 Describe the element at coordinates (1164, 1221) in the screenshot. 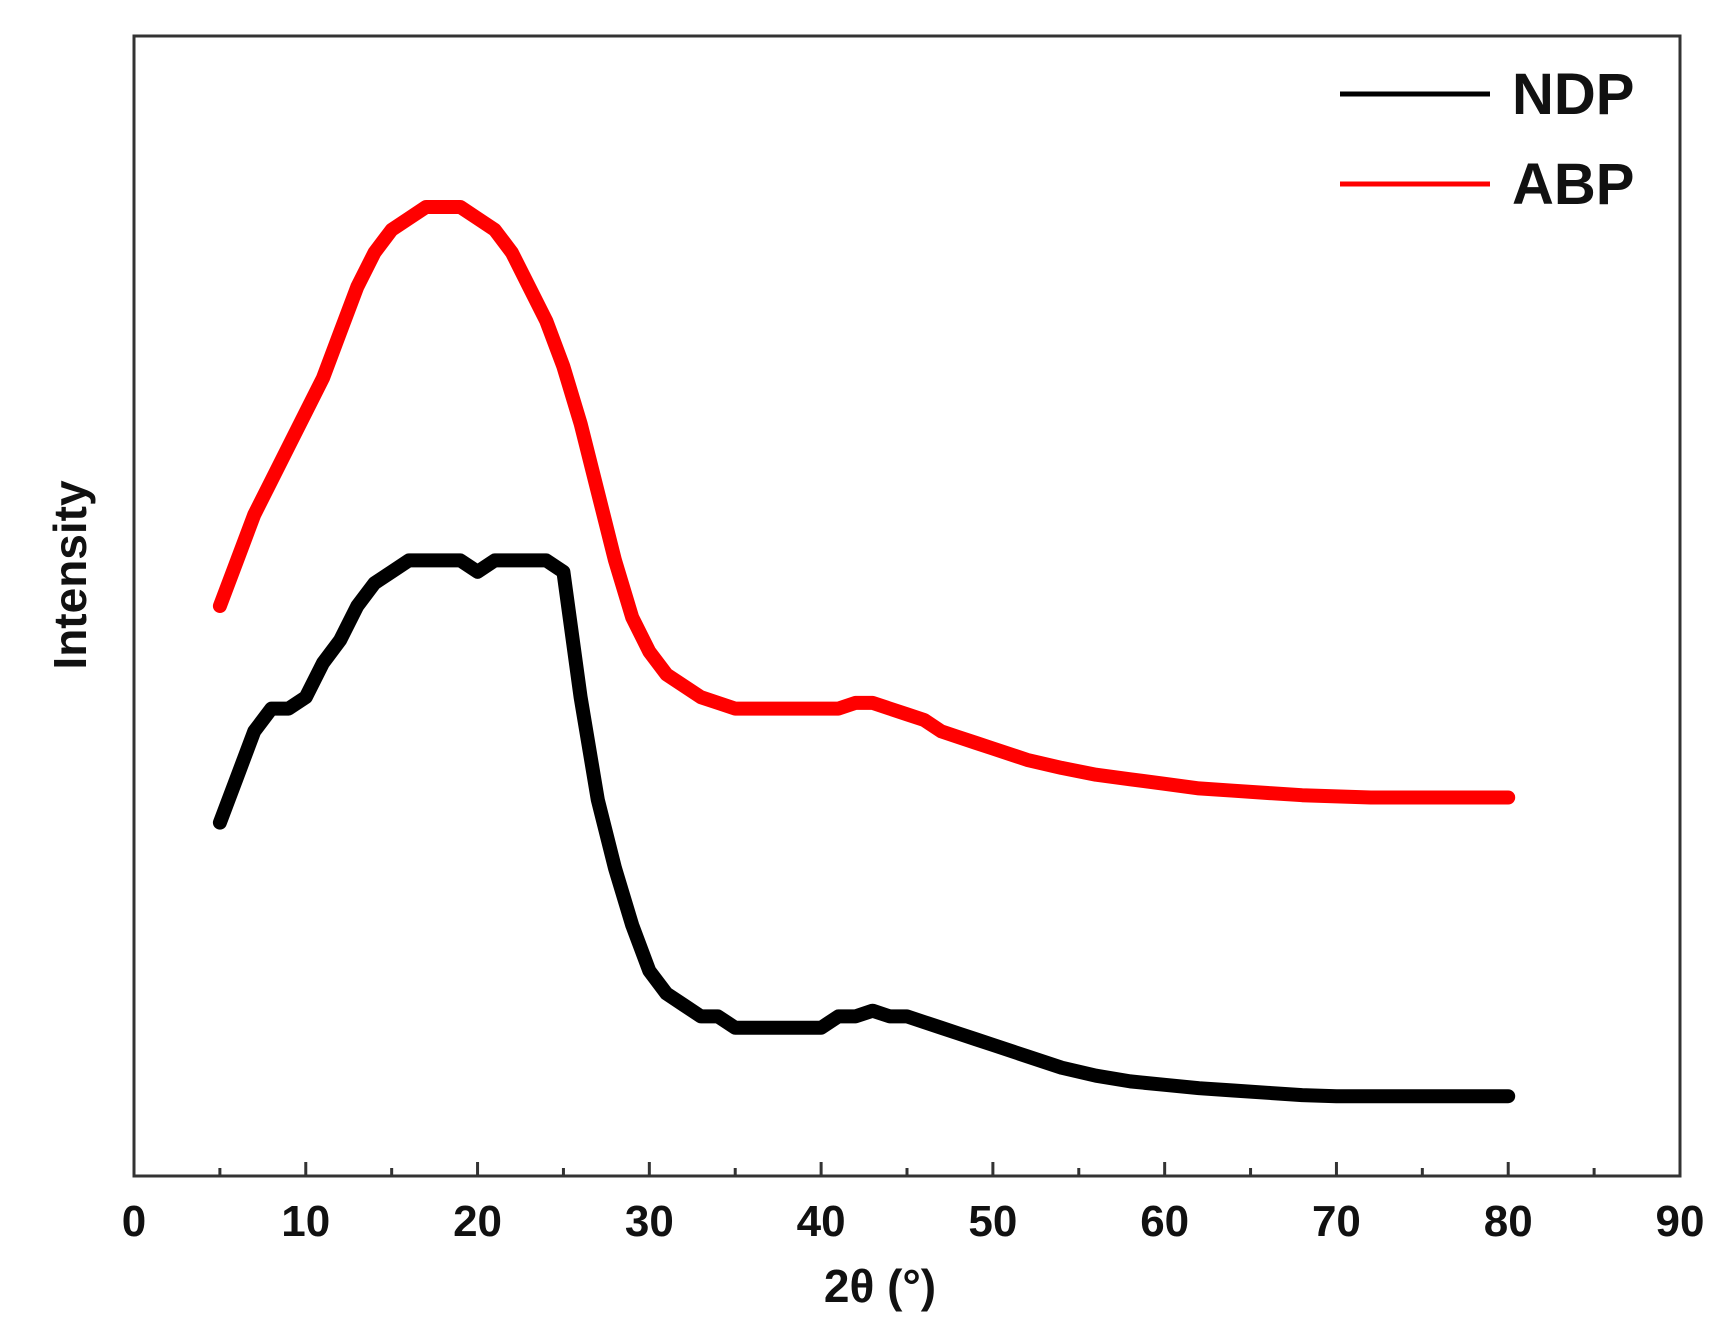

I see `x-tick-label: 60` at that location.